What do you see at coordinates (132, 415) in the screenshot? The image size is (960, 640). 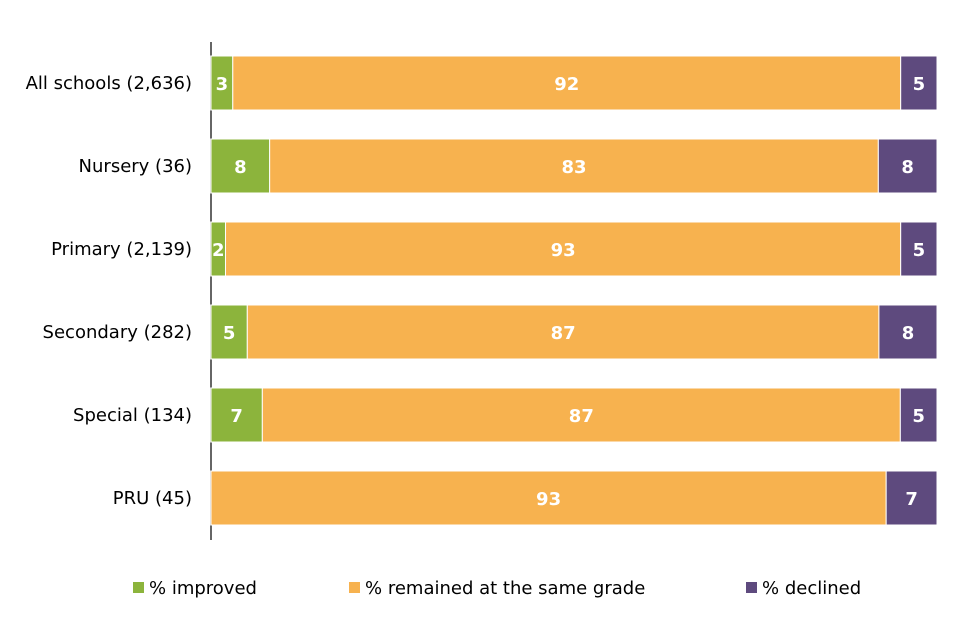 I see `category-label: Special (134)` at bounding box center [132, 415].